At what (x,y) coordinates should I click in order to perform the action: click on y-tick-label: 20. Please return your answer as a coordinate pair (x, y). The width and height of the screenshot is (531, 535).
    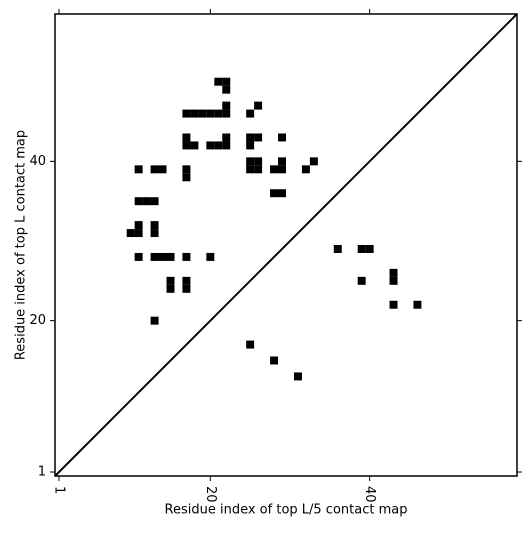
    Looking at the image, I should click on (37, 320).